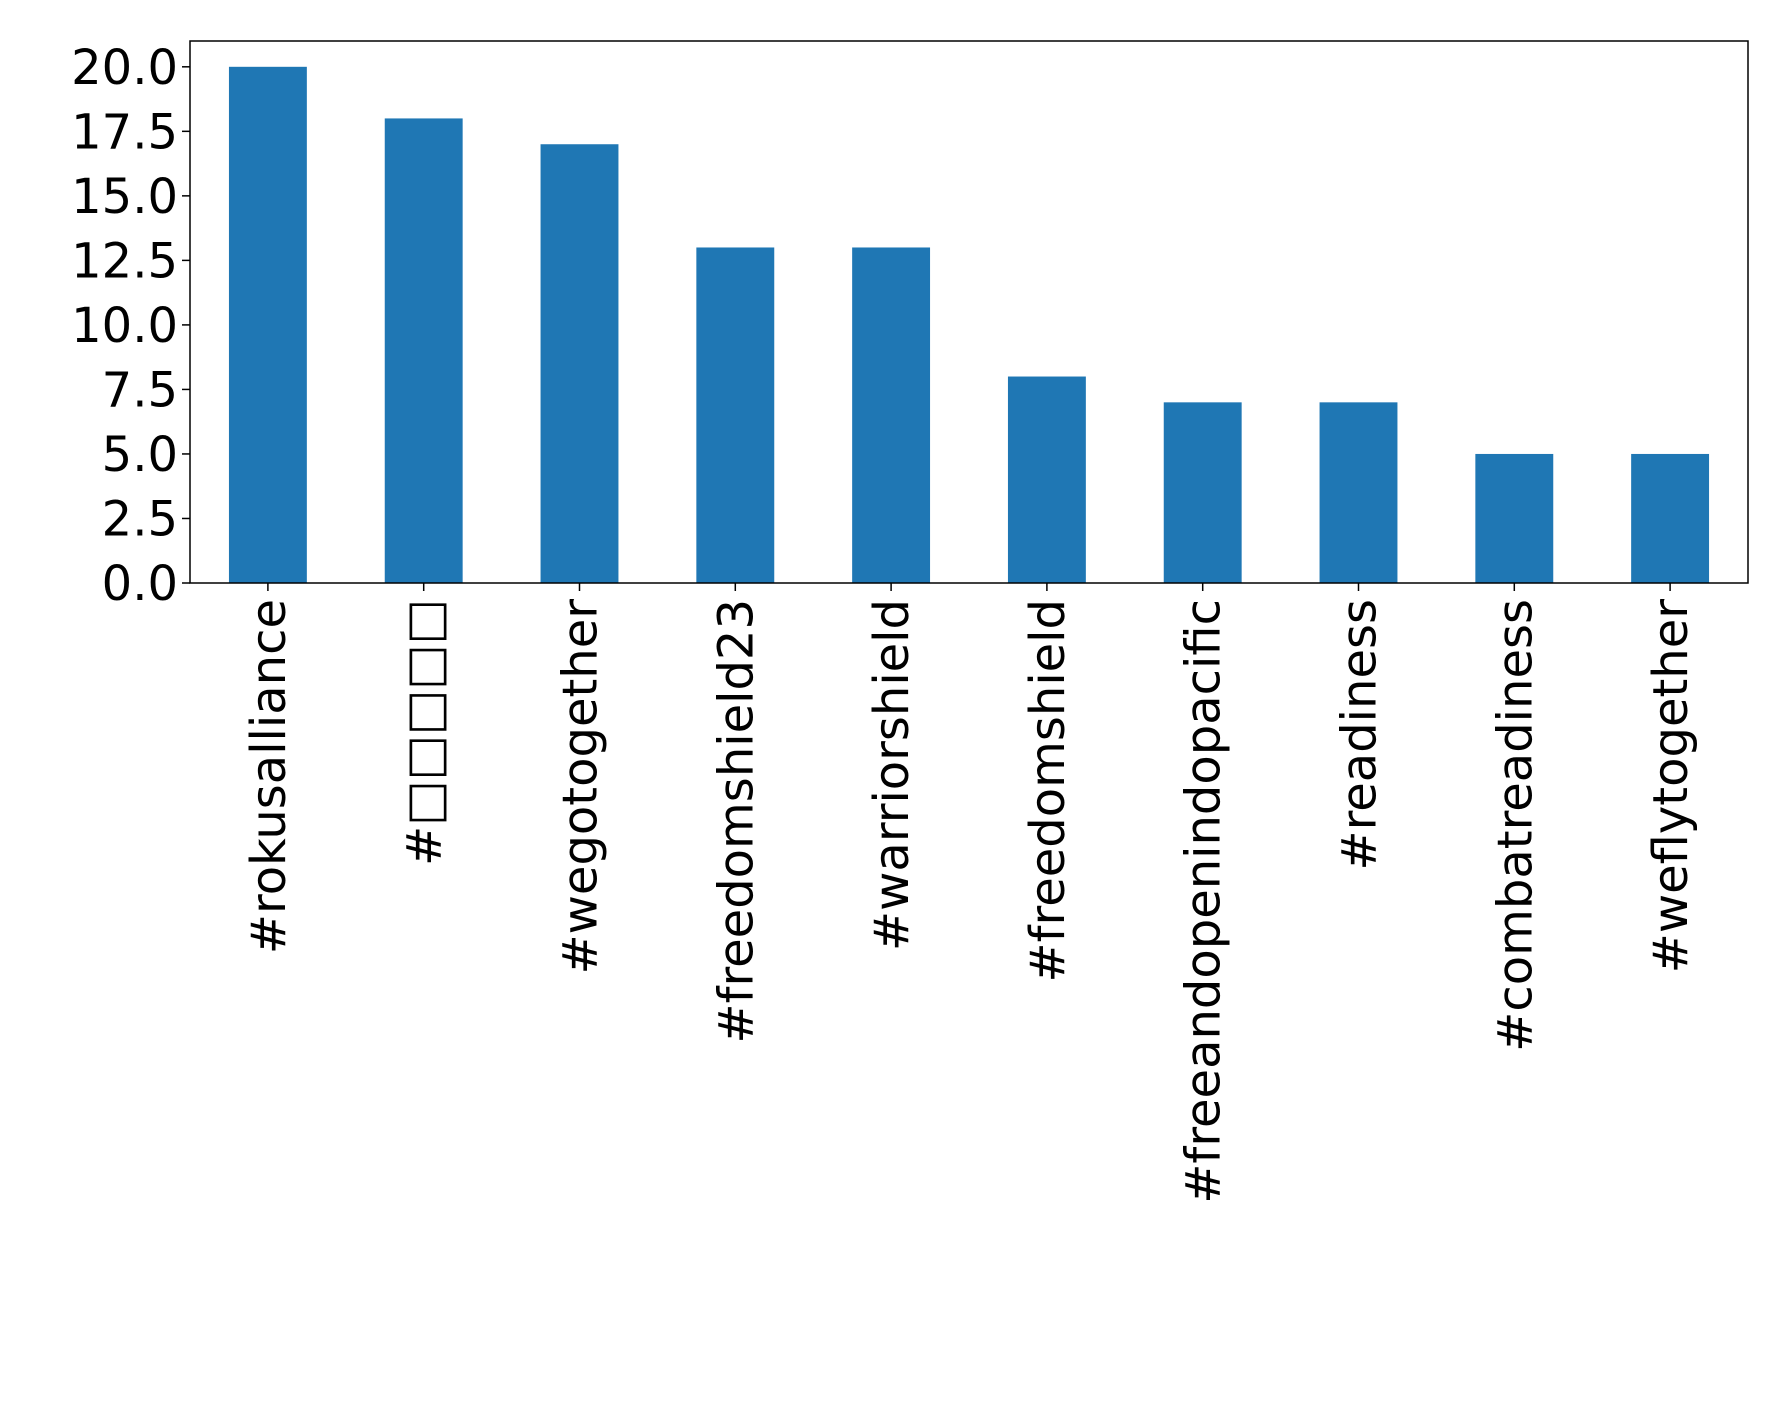 The width and height of the screenshot is (1778, 1421). Describe the element at coordinates (1048, 791) in the screenshot. I see `x-tick-label: #freedomshield` at that location.